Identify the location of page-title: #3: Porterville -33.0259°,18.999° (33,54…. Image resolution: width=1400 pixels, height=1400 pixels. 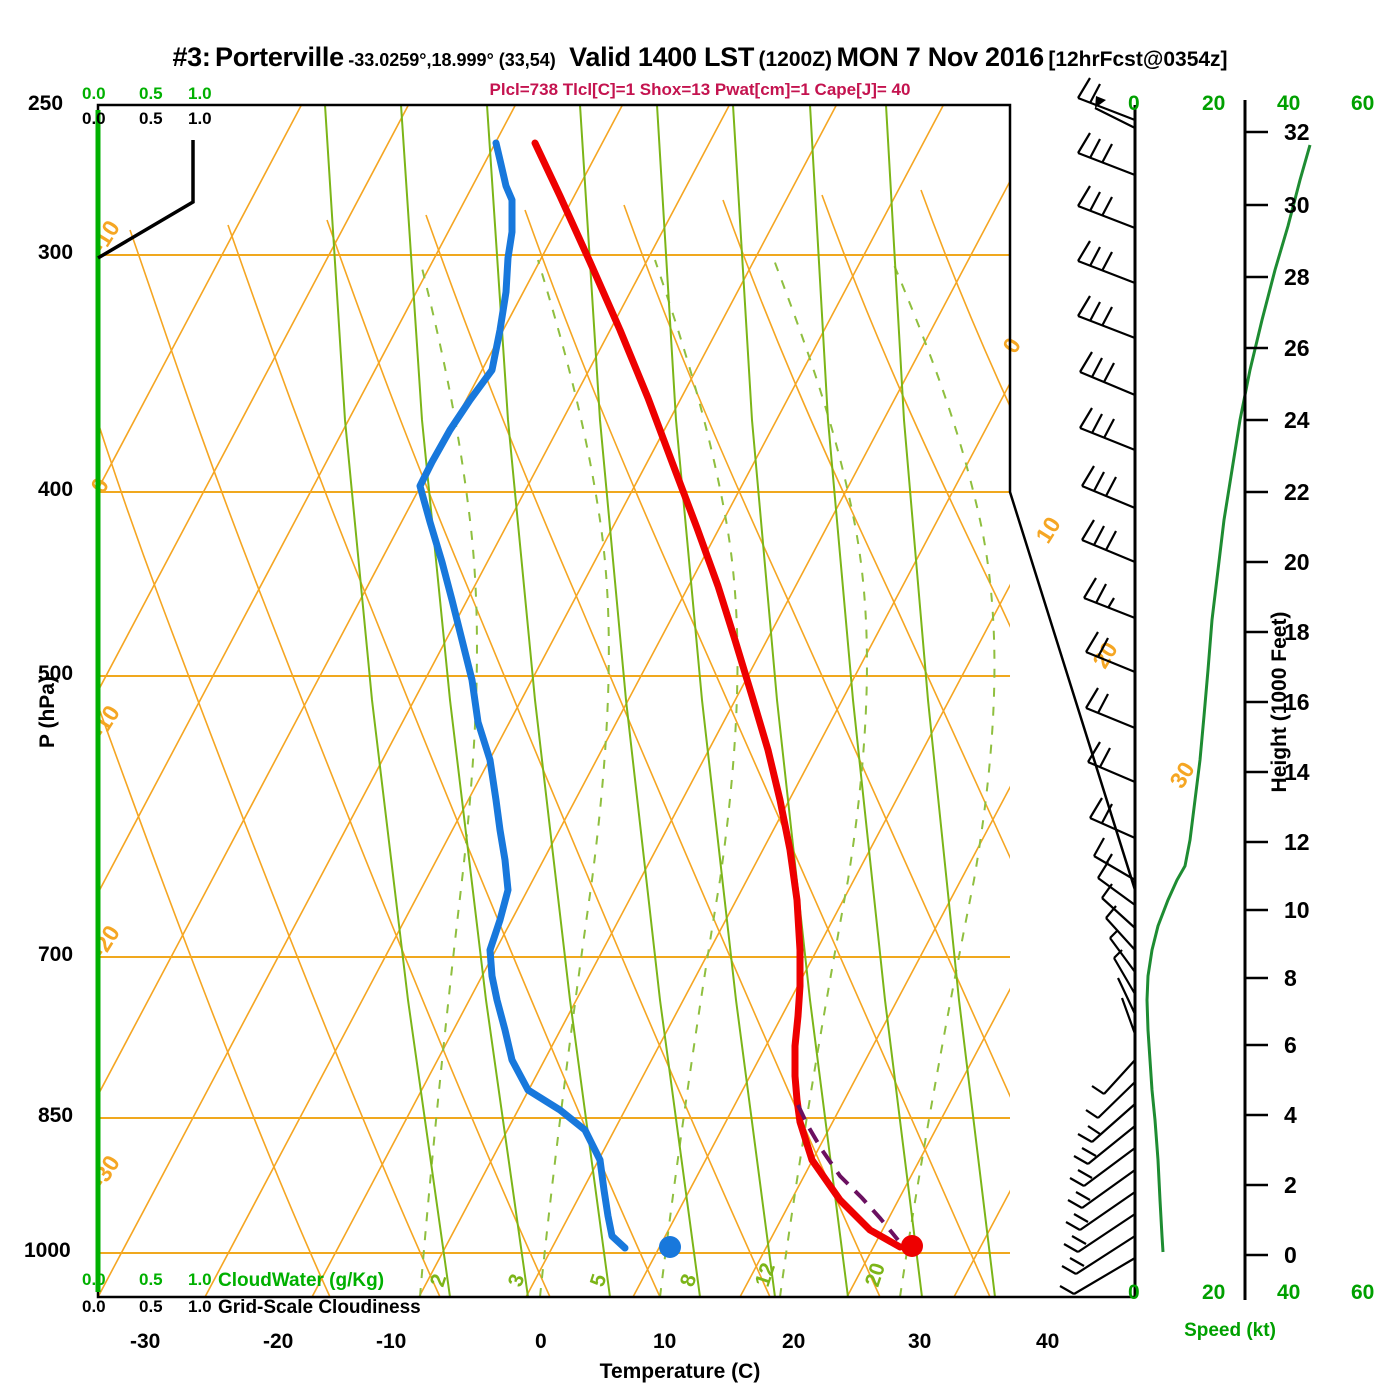
(700, 57).